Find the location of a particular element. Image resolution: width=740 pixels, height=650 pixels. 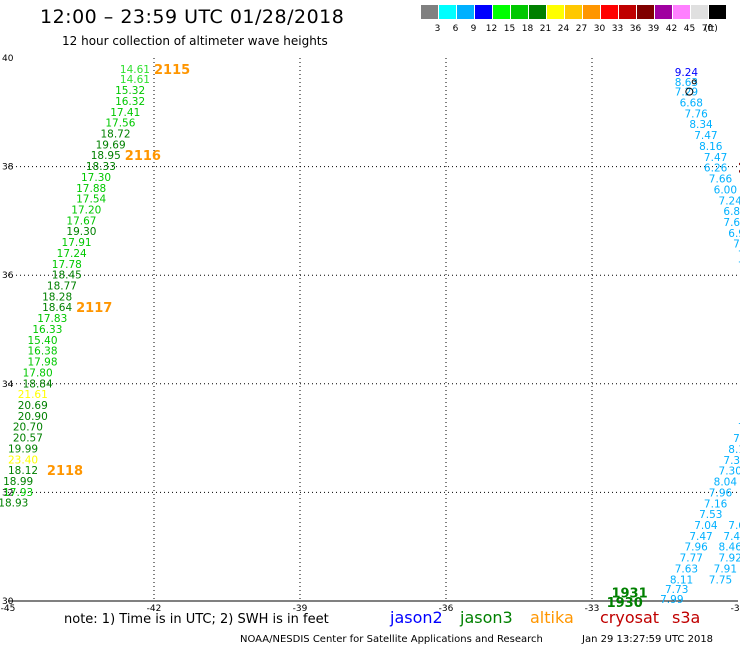

data-point-jason3: 16.33 is located at coordinates (47, 330).